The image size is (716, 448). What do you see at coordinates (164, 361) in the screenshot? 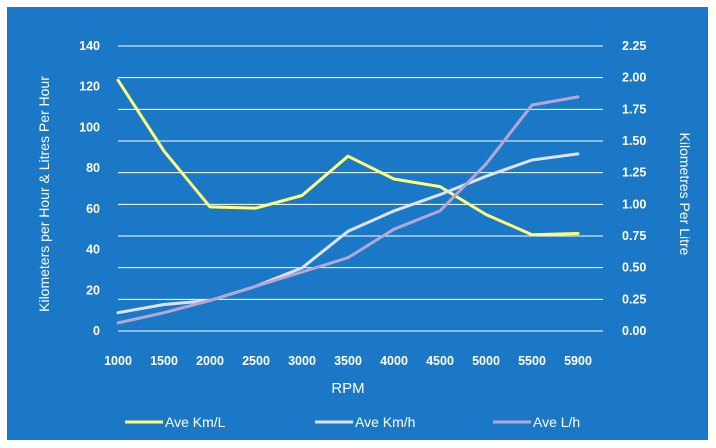
I see `x-tick-label: 1500` at bounding box center [164, 361].